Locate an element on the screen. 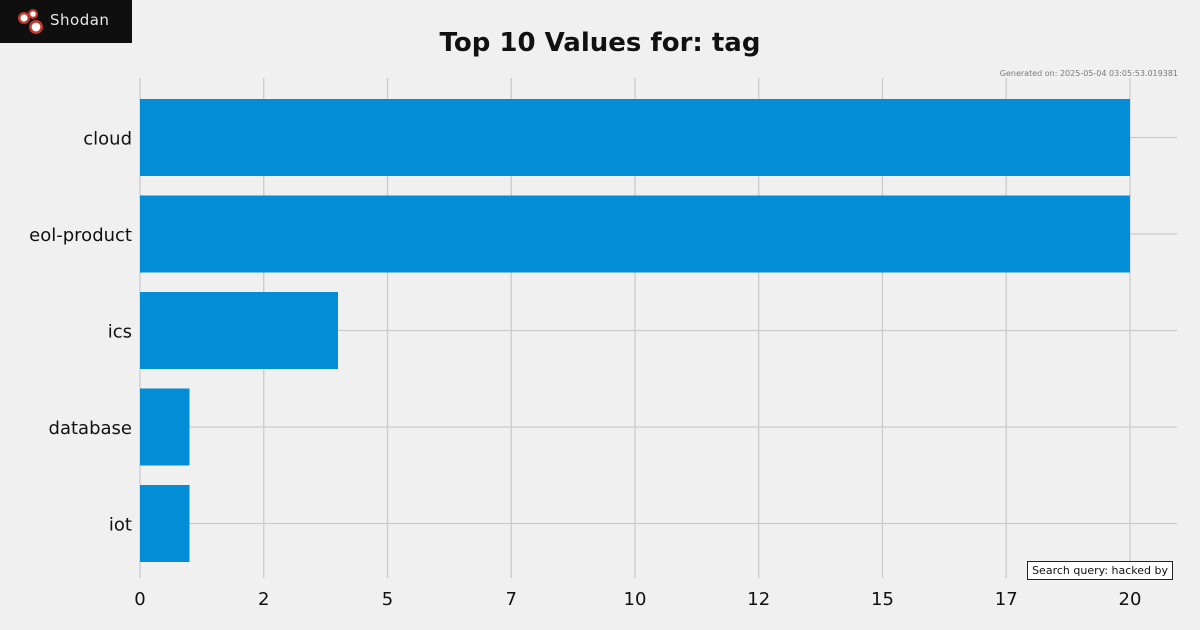 This screenshot has height=630, width=1200. bar-iot is located at coordinates (165, 523).